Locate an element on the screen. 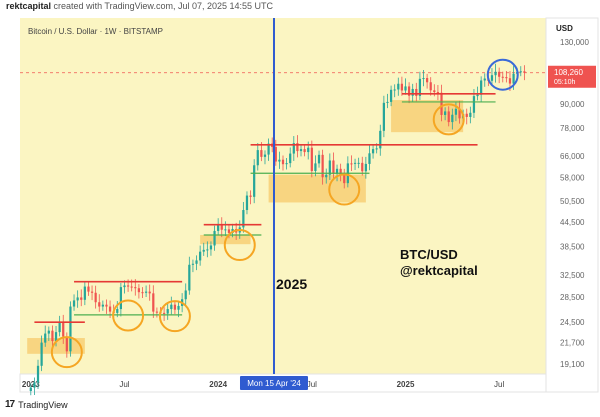  y-tick-label: 32,500 is located at coordinates (572, 275).